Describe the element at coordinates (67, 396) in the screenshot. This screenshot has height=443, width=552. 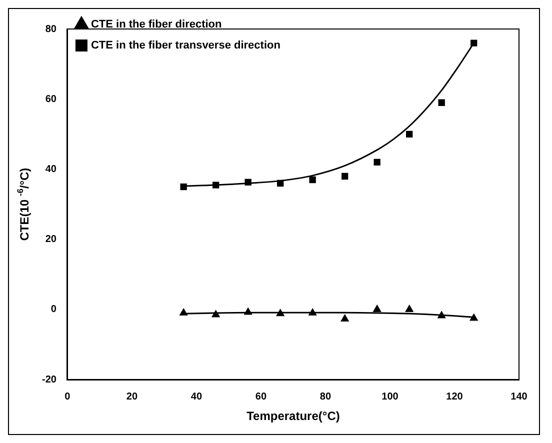
I see `x-tick-label: 0` at that location.